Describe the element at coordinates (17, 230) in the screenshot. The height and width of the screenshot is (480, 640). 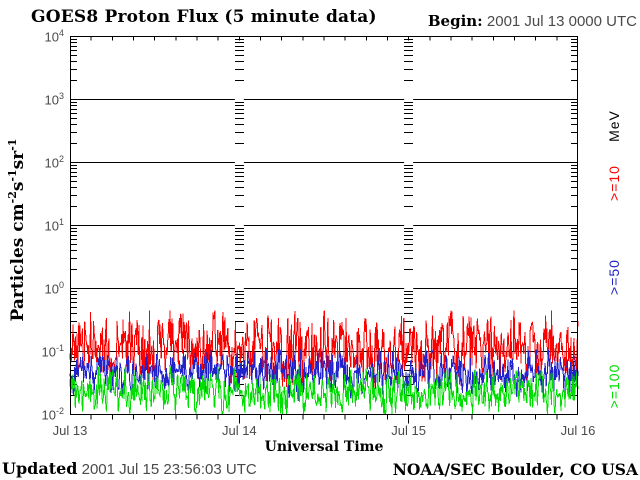
I see `y-axis-title: Particles cm-2s-1sr-1` at that location.